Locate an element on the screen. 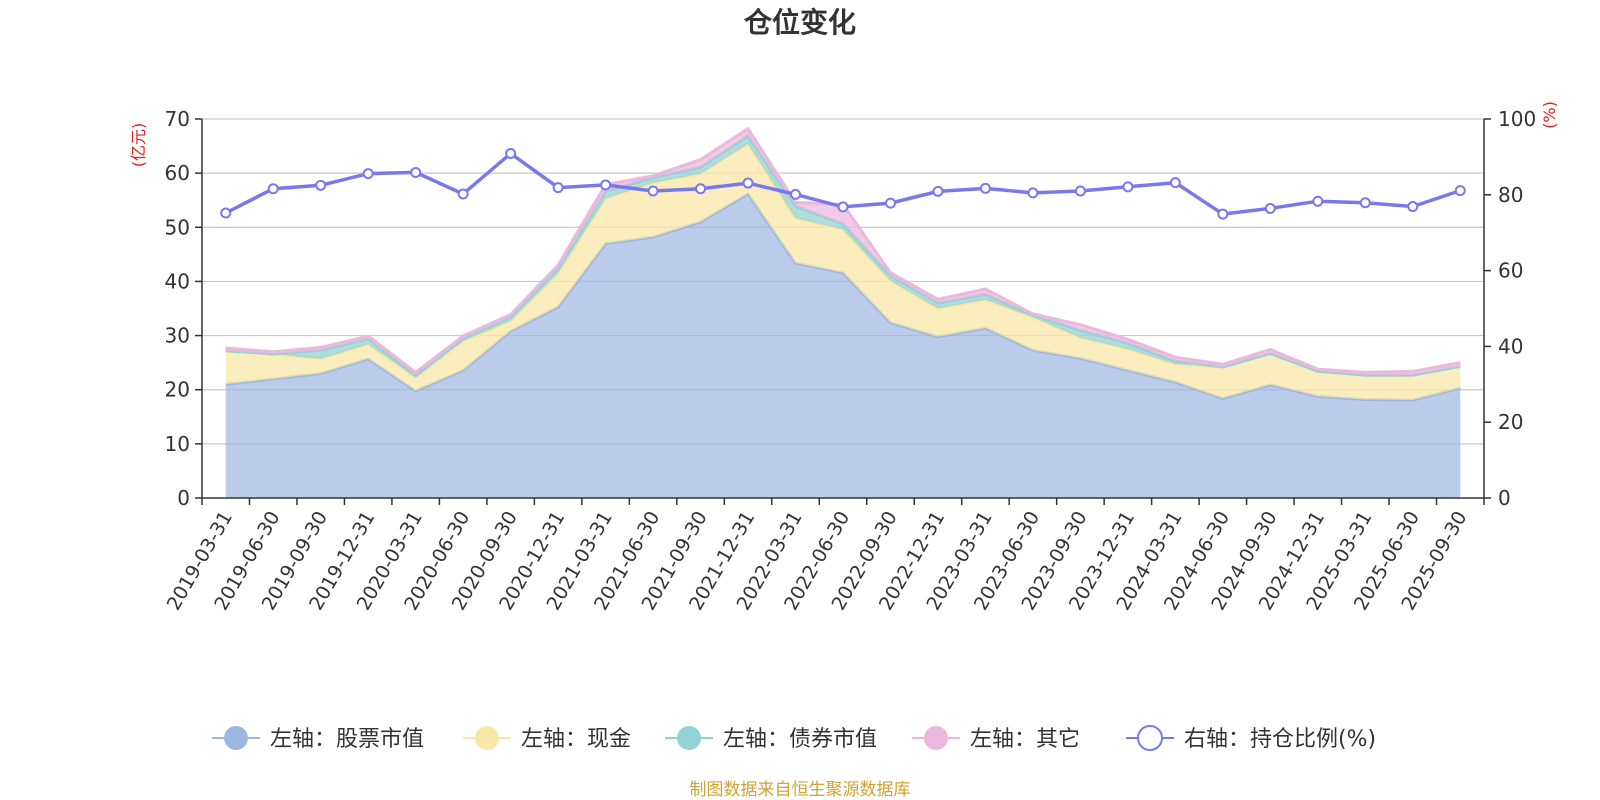 The height and width of the screenshot is (800, 1600). legend-label: 左轴：股票市值 is located at coordinates (347, 739).